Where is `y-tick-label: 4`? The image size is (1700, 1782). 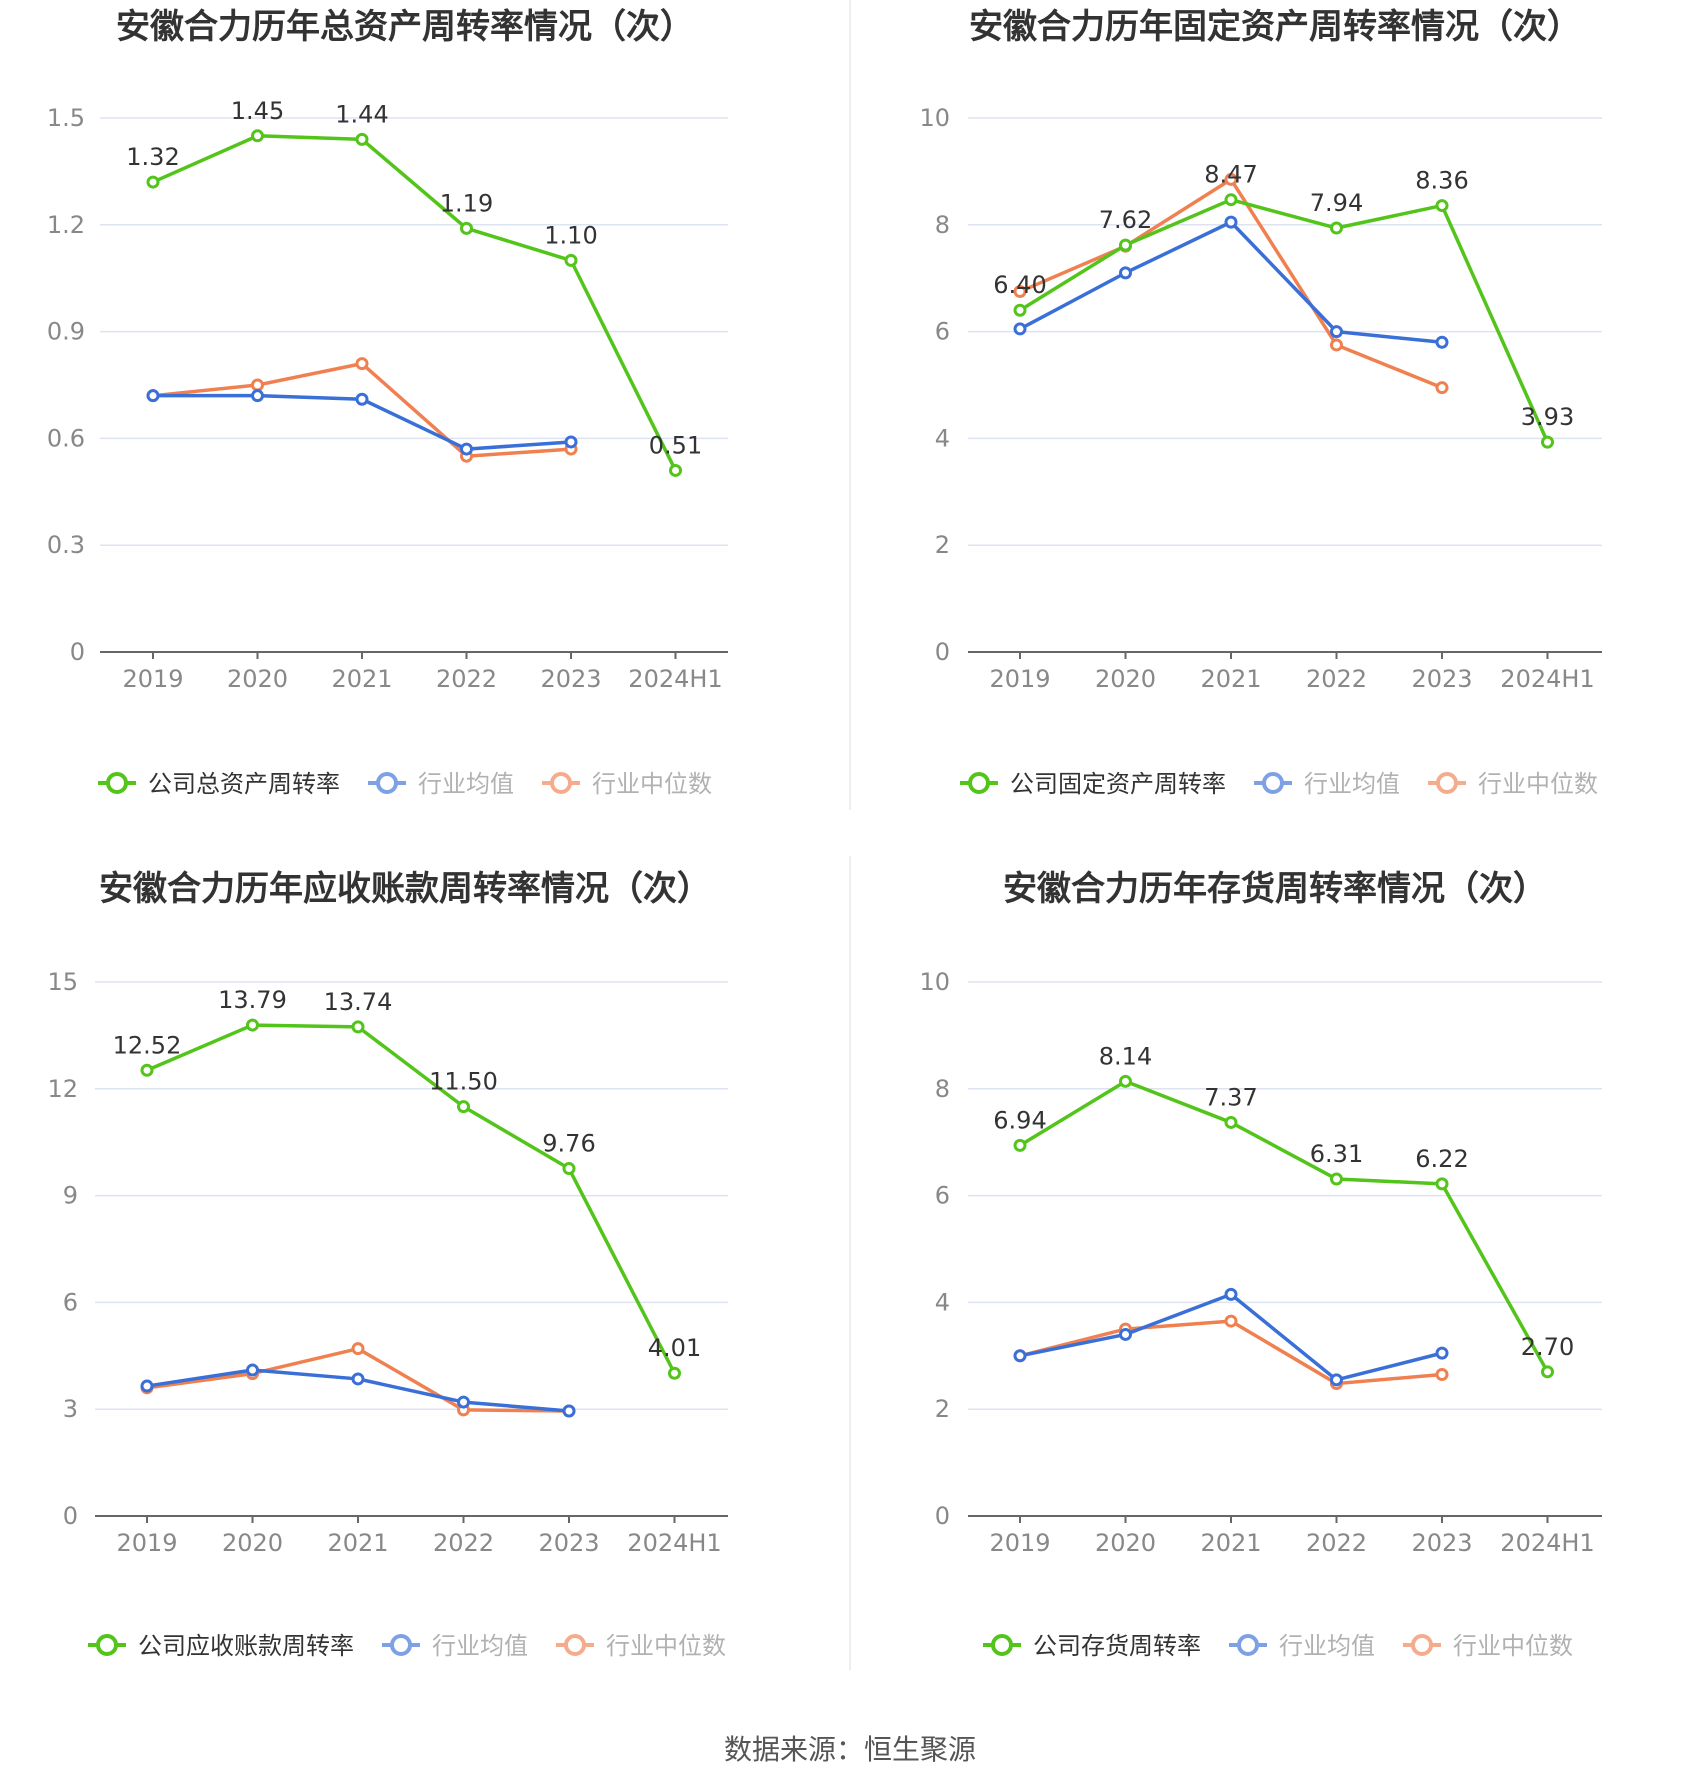 y-tick-label: 4 is located at coordinates (942, 1302).